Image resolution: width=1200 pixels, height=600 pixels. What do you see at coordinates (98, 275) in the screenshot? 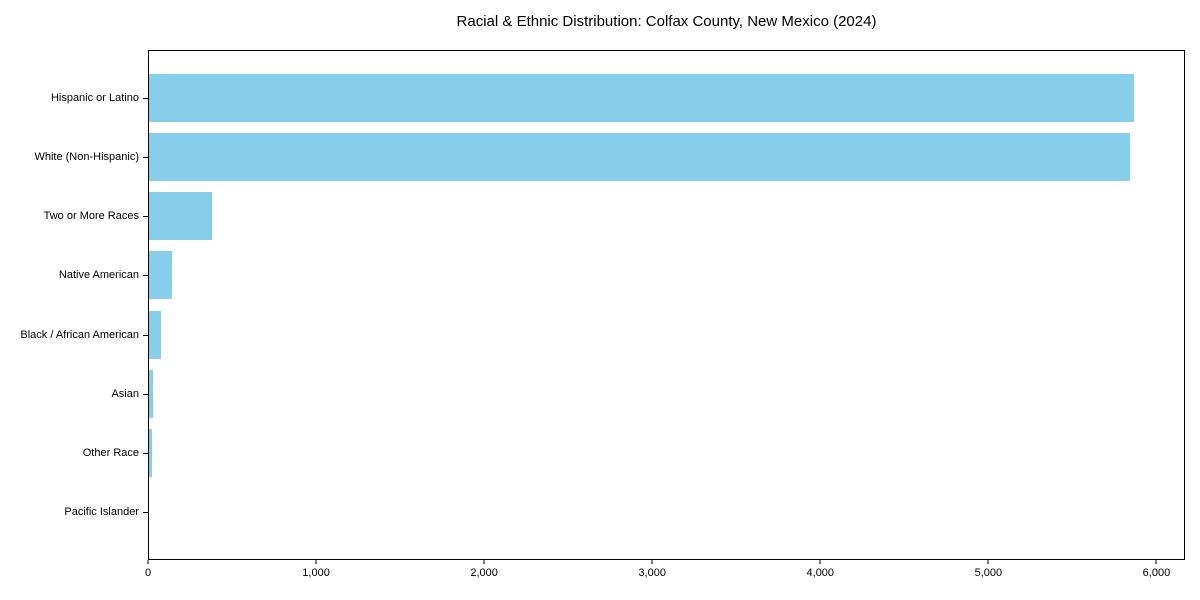
I see `category-label: Native American` at bounding box center [98, 275].